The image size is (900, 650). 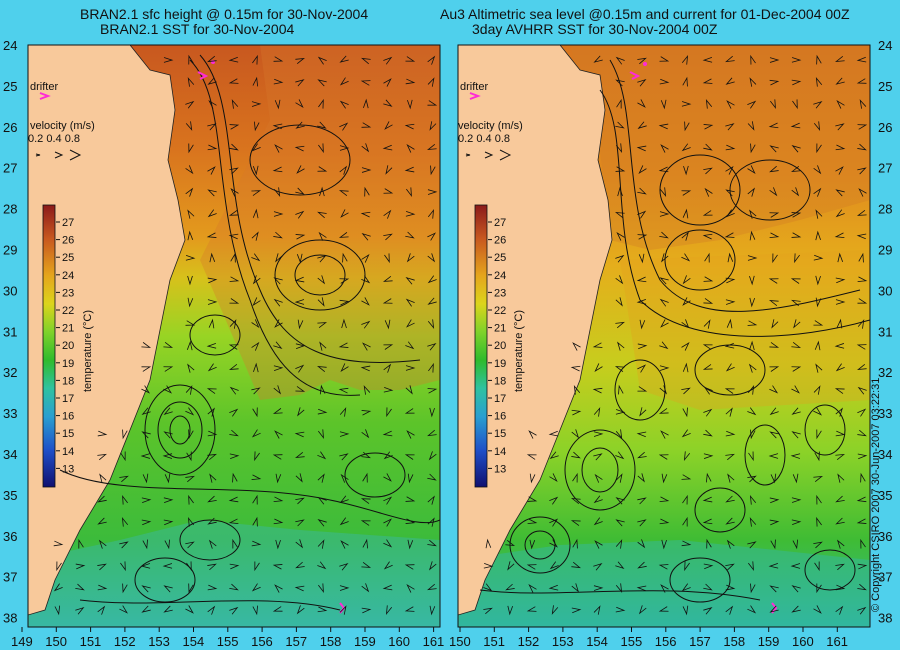 I want to click on left-velocity-label: velocity (m/s), so click(x=62, y=126).